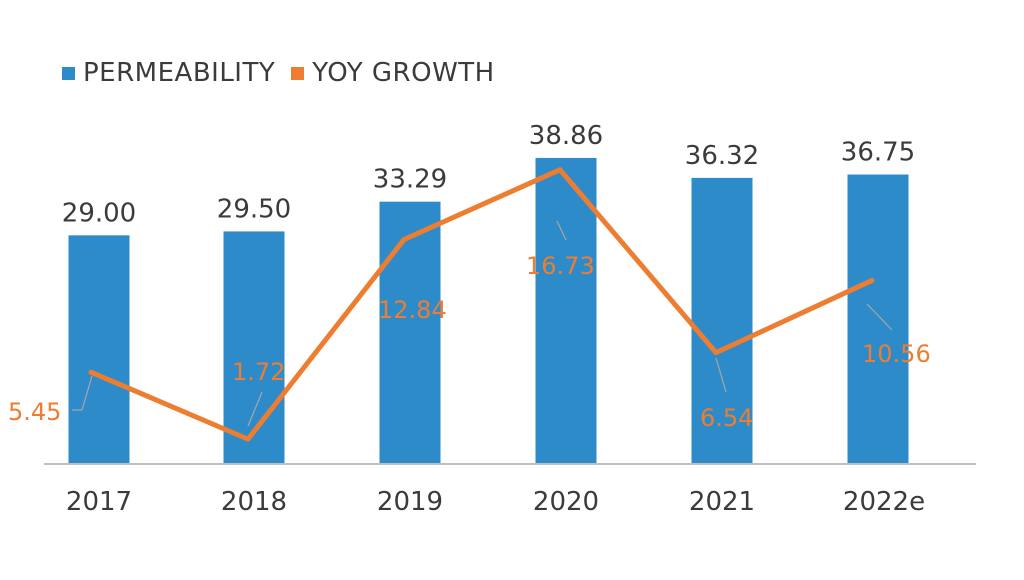  What do you see at coordinates (412, 310) in the screenshot?
I see `line-label-2019: 12.84` at bounding box center [412, 310].